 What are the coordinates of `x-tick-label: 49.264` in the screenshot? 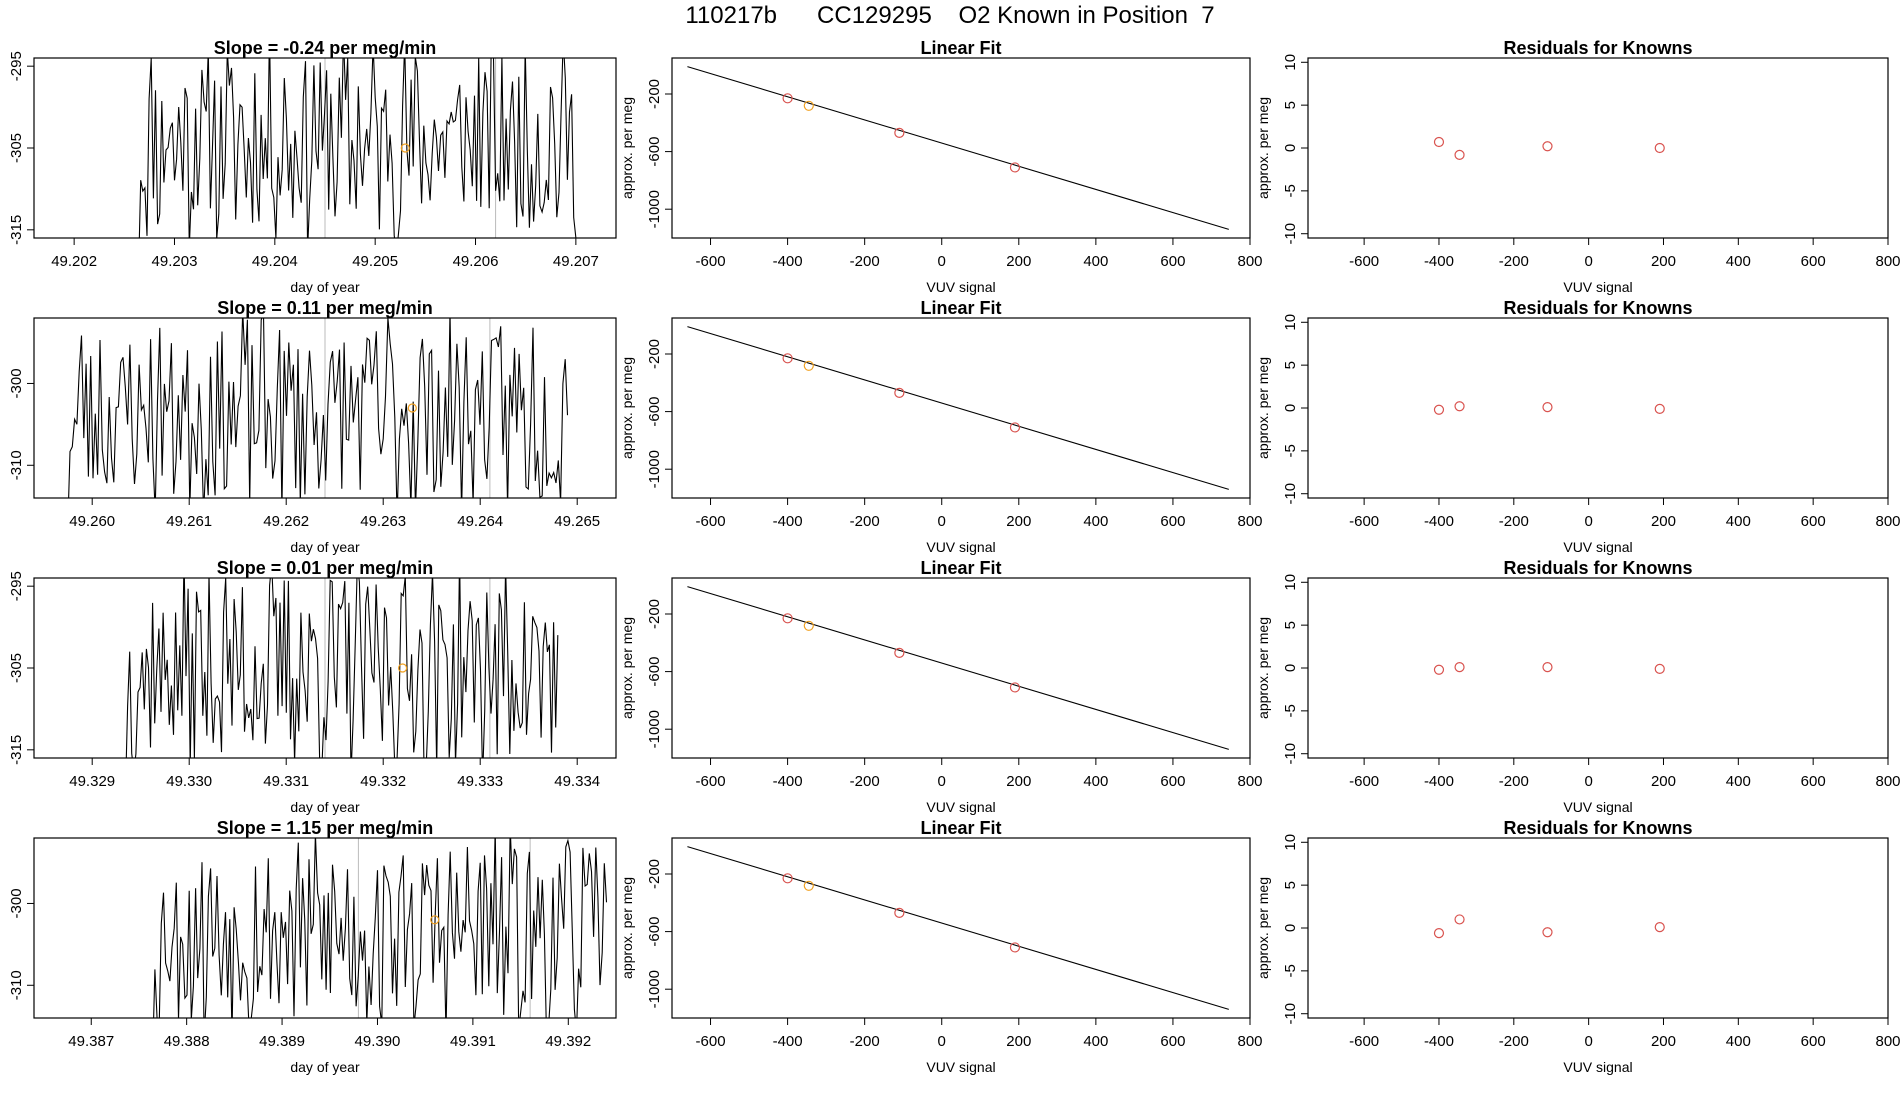 It's located at (480, 521).